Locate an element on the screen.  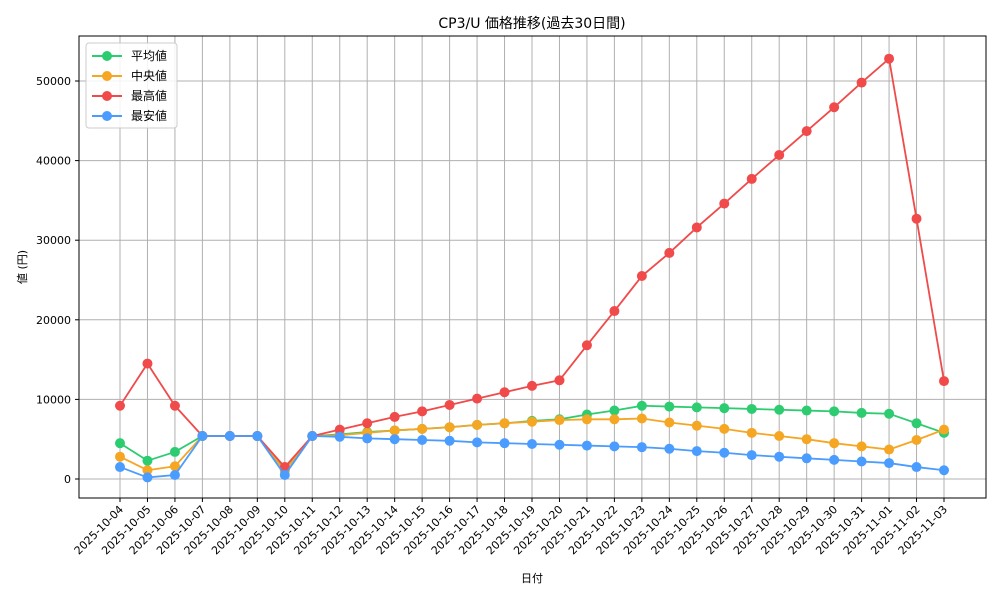
legend-item: 中央値 is located at coordinates (129, 75).